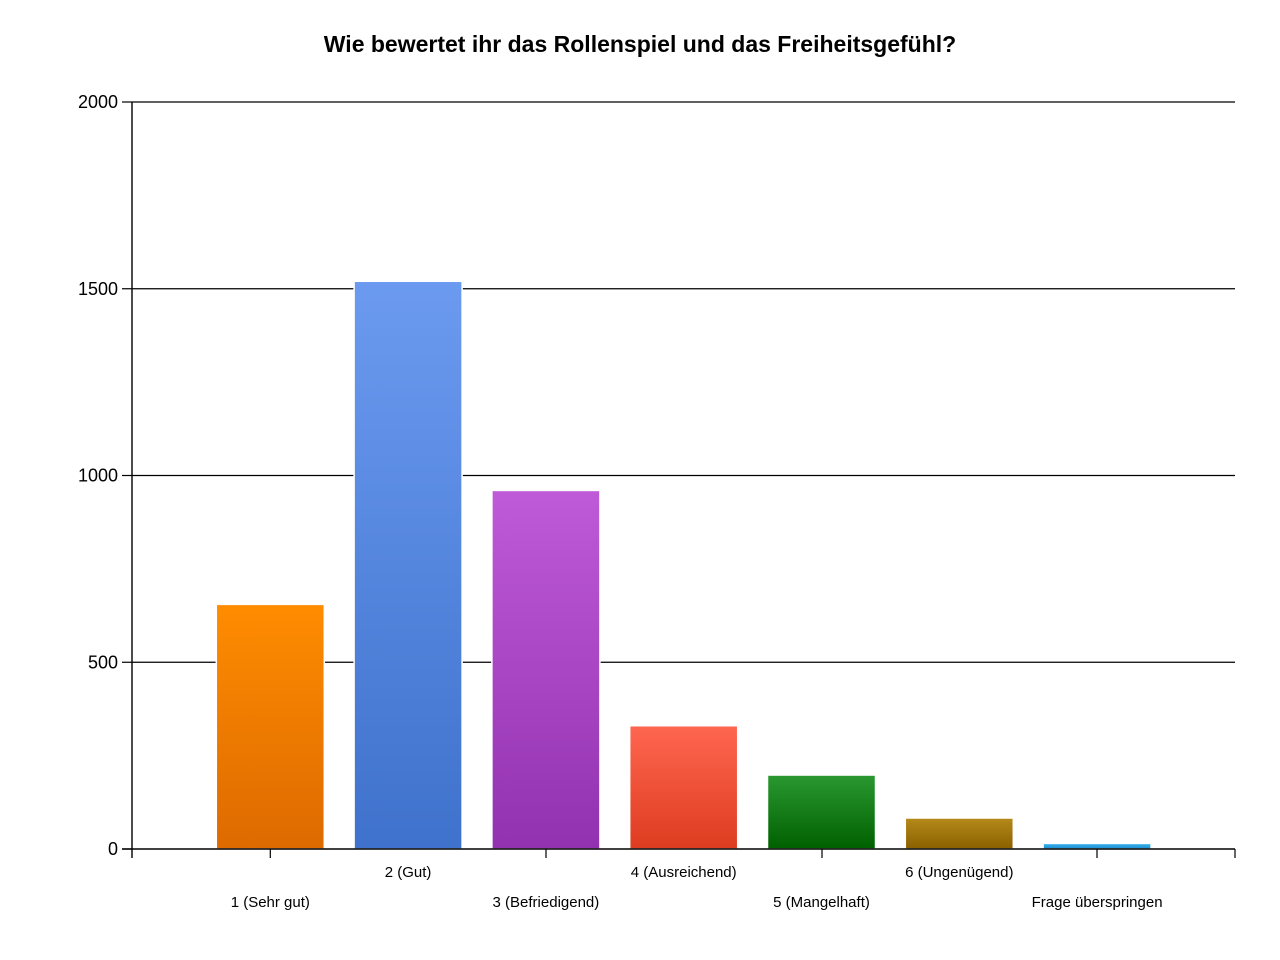  I want to click on x-tick-label-3: 3 (Befriedigend), so click(546, 902).